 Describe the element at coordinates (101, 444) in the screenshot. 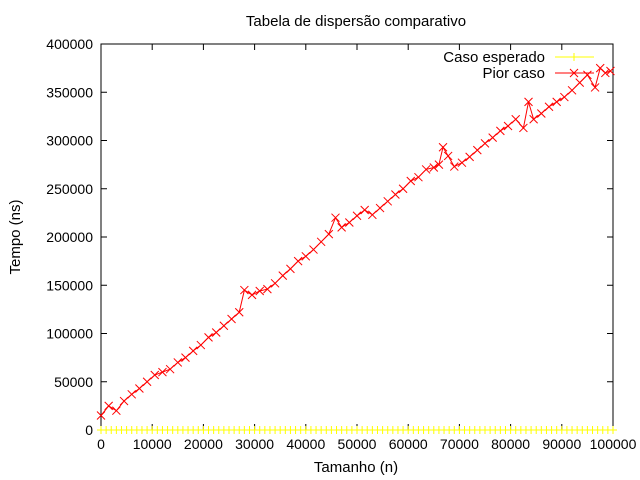

I see `x-tick-label: 0` at that location.